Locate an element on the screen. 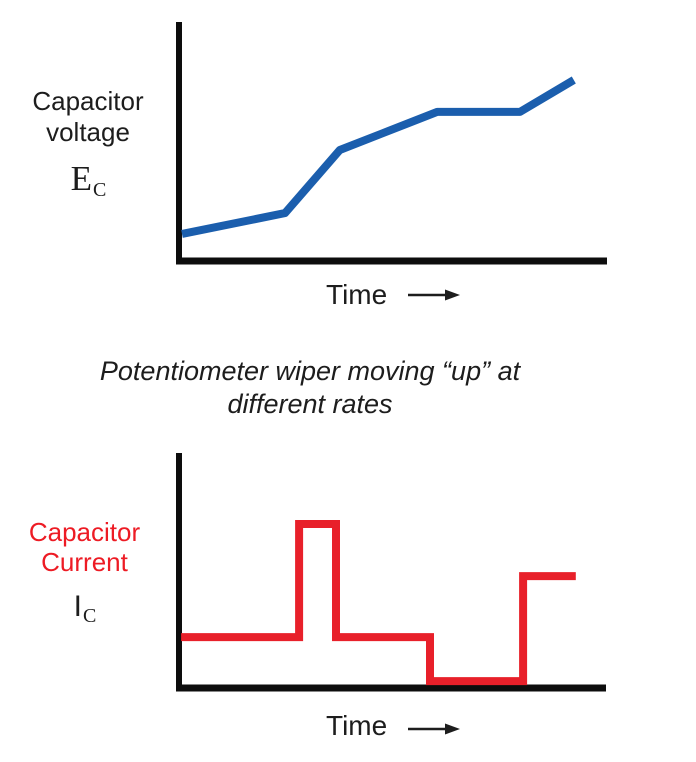 The width and height of the screenshot is (696, 762). voltage-ylabel-line2: voltage is located at coordinates (88, 132).